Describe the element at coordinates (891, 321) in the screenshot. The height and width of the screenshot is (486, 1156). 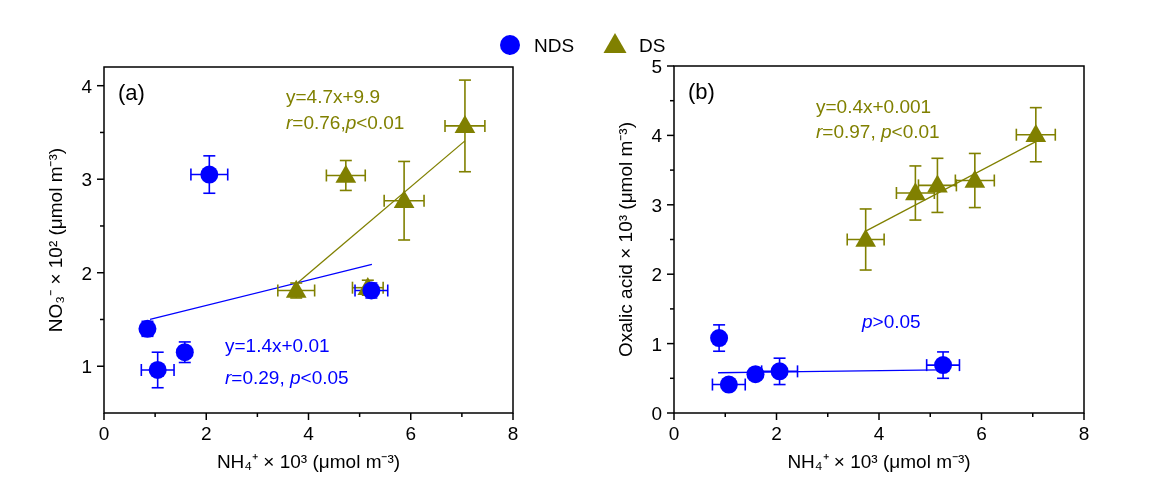
I see `annotation: p>0.05` at that location.